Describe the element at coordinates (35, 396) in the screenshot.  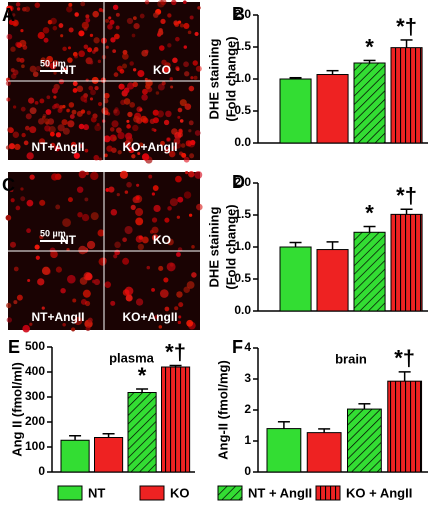
I see `y-tick-label: 300` at that location.